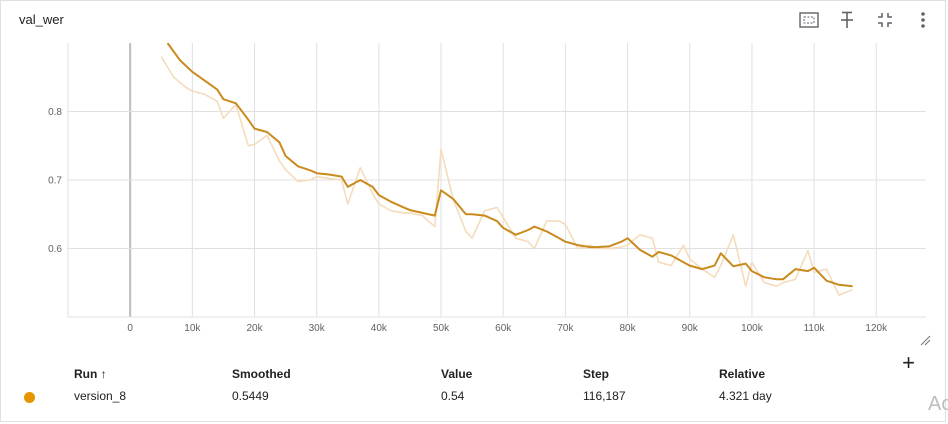 The image size is (948, 424). What do you see at coordinates (752, 328) in the screenshot?
I see `x-tick-label: 100k` at bounding box center [752, 328].